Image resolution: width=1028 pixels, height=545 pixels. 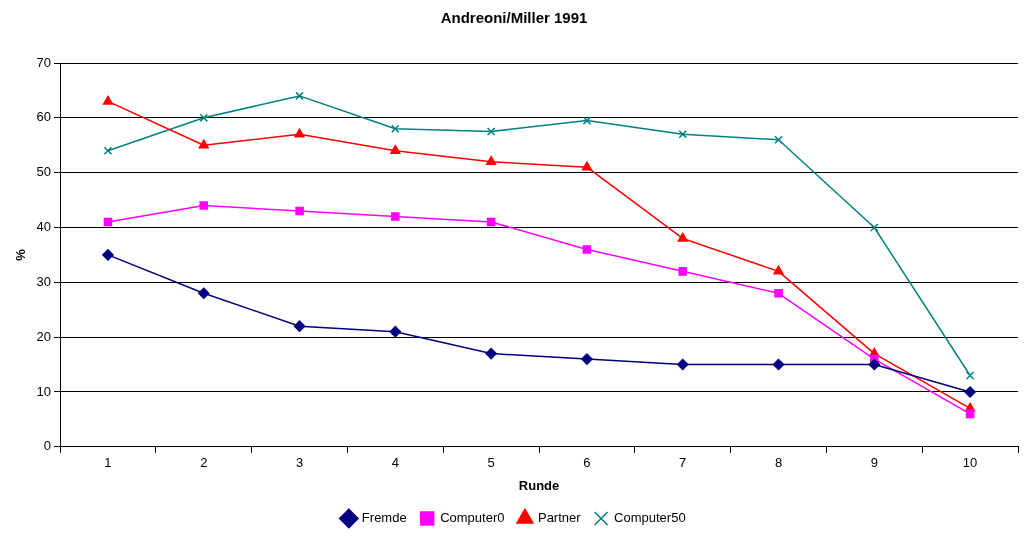 What do you see at coordinates (514, 18) in the screenshot?
I see `chart-title: Andreoni/Miller 1991` at bounding box center [514, 18].